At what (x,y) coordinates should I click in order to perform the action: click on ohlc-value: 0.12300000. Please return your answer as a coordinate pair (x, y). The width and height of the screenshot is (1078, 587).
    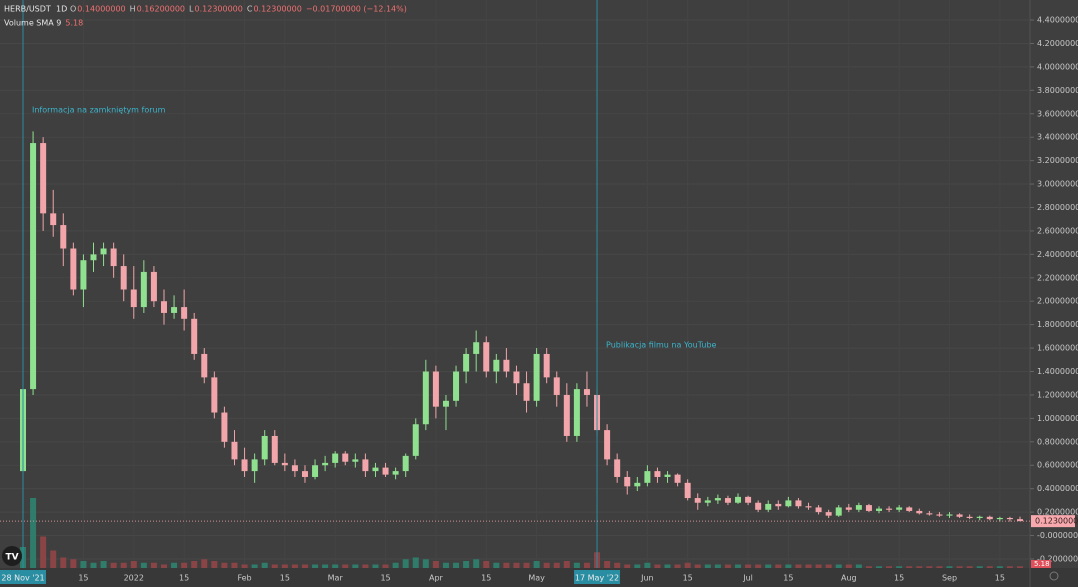
    Looking at the image, I should click on (277, 9).